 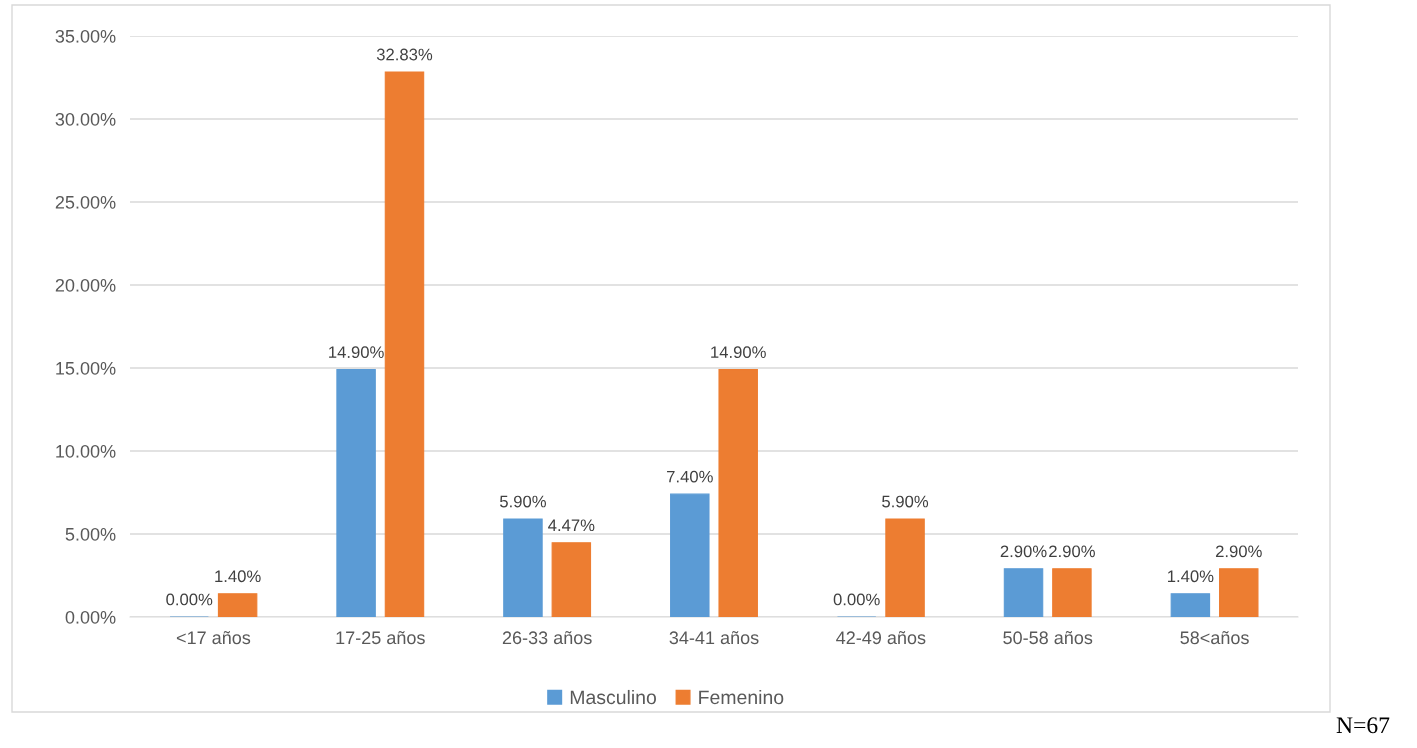 What do you see at coordinates (1214, 638) in the screenshot?
I see `x-tick-label: 58<años` at bounding box center [1214, 638].